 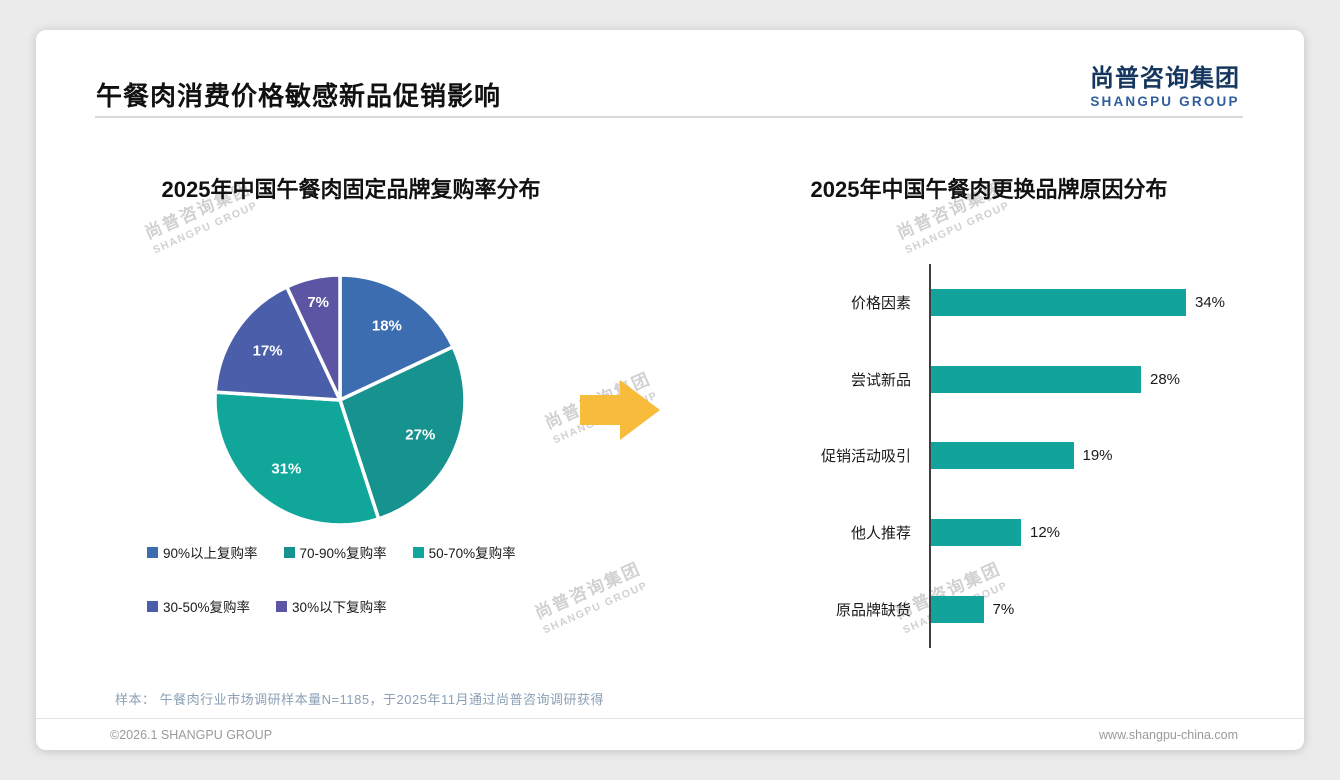 I want to click on pie-legend-row-1: 90%以上复购率 70-90%复购率 50-70%复购率, so click(x=331, y=552).